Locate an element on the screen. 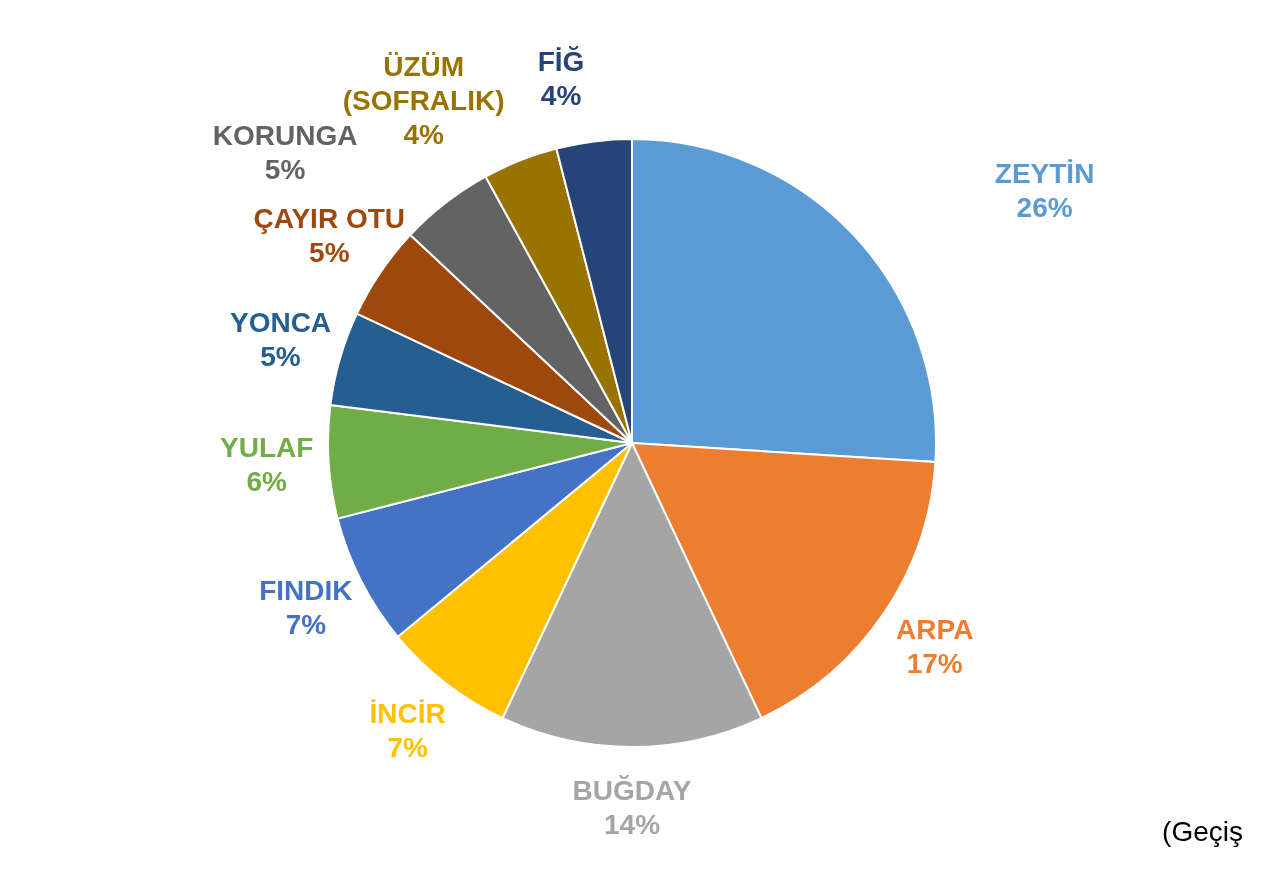  slice-label: YULAF is located at coordinates (267, 447).